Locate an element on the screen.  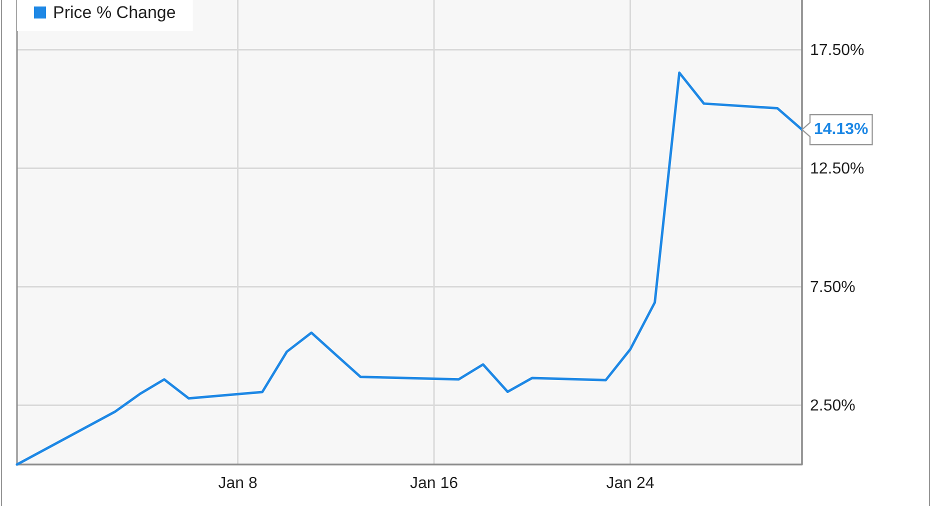
x-tick-label: Jan 24 is located at coordinates (630, 483).